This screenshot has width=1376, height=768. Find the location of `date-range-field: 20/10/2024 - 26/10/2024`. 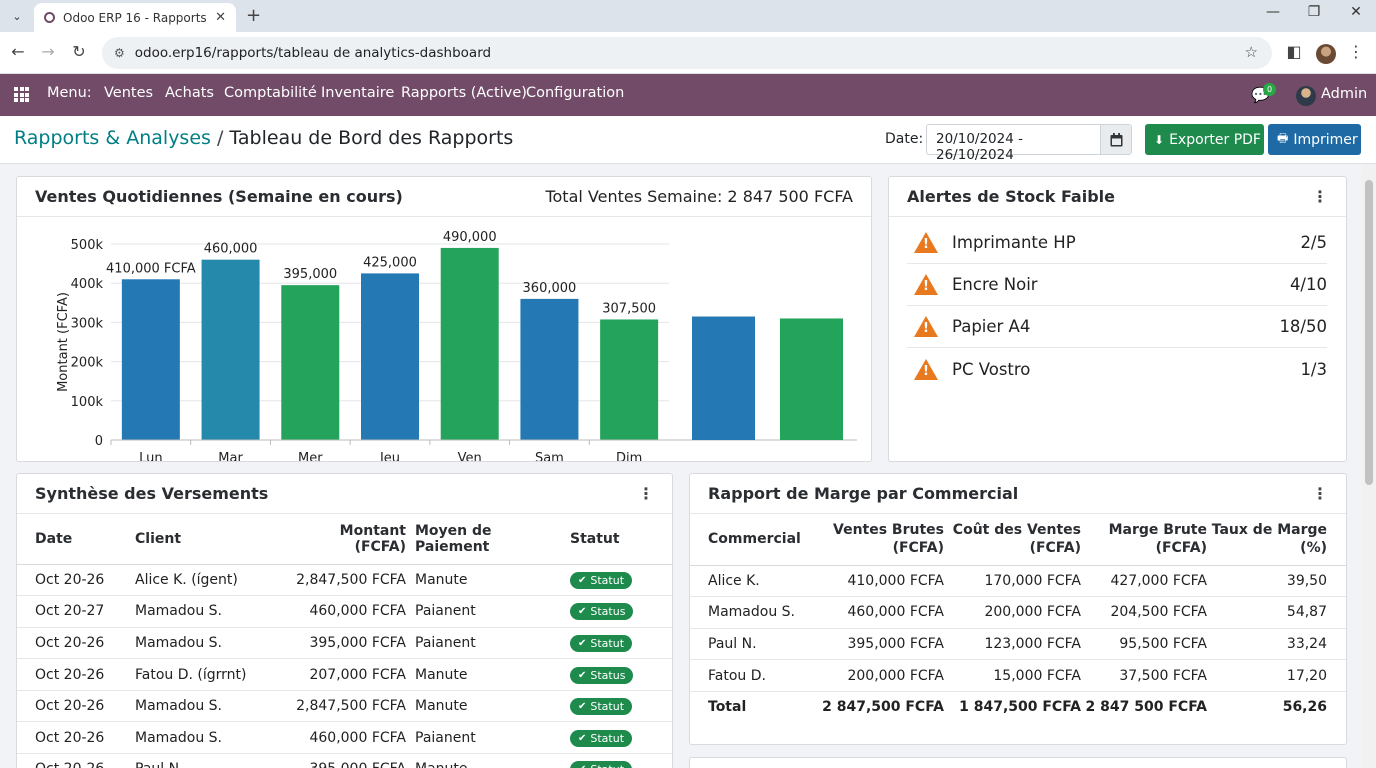

date-range-field: 20/10/2024 - 26/10/2024 is located at coordinates (1029, 143).